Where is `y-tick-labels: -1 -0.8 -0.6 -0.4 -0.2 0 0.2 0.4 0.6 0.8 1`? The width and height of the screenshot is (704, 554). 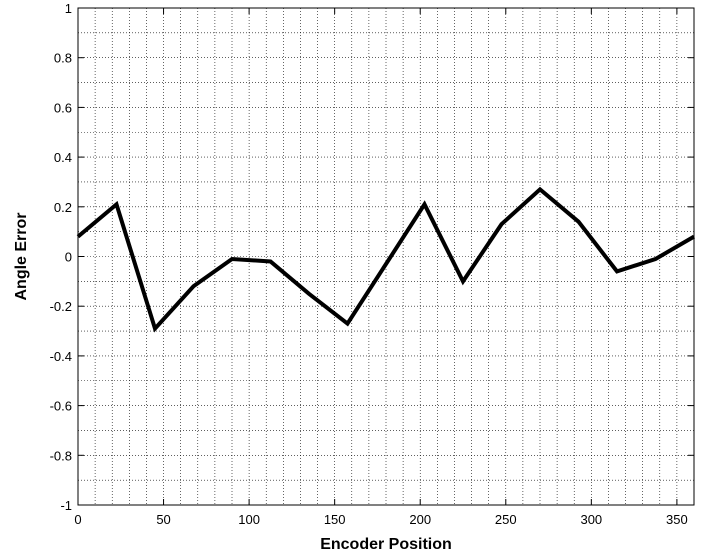 y-tick-labels: -1 -0.8 -0.6 -0.4 -0.2 0 0.2 0.4 0.6 0.8 1 is located at coordinates (61, 257).